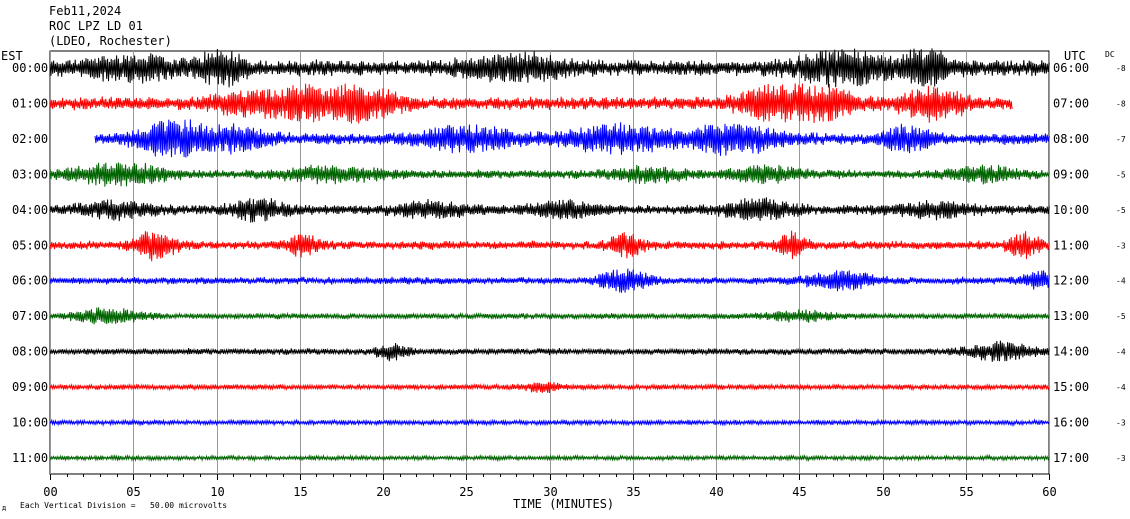  Describe the element at coordinates (85, 11) in the screenshot. I see `header-date: Feb11,2024` at that location.